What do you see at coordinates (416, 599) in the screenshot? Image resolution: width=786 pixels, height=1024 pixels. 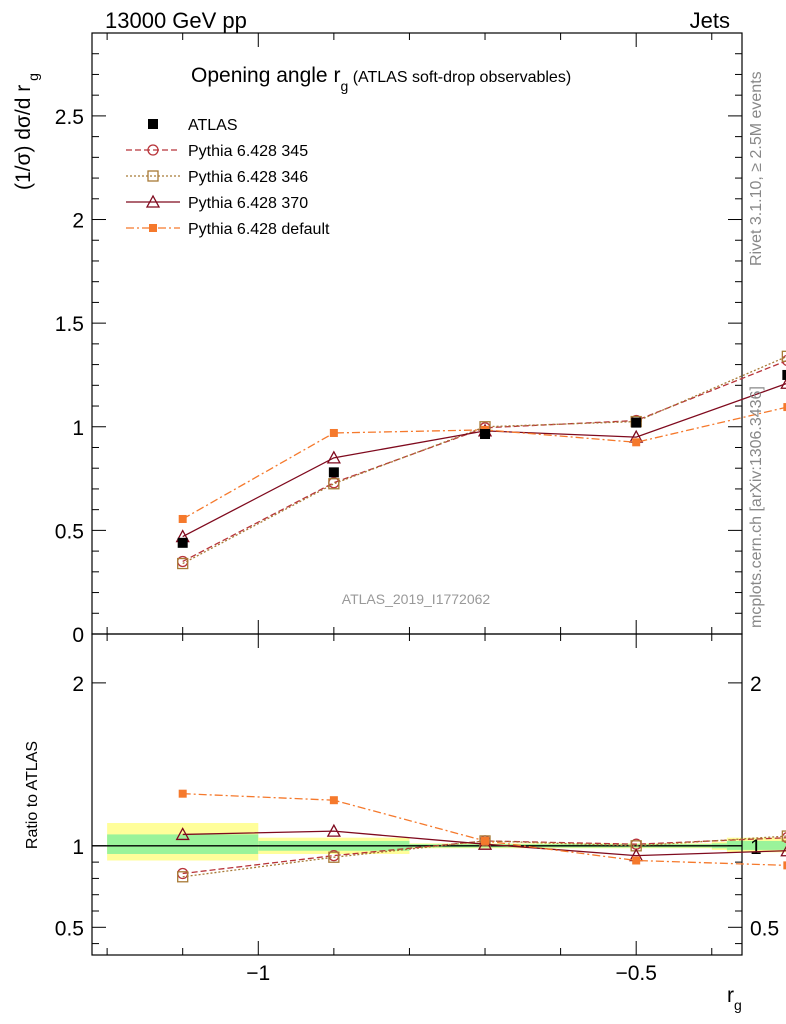 I see `analysis-watermark: ATLAS_2019_I1772062` at bounding box center [416, 599].